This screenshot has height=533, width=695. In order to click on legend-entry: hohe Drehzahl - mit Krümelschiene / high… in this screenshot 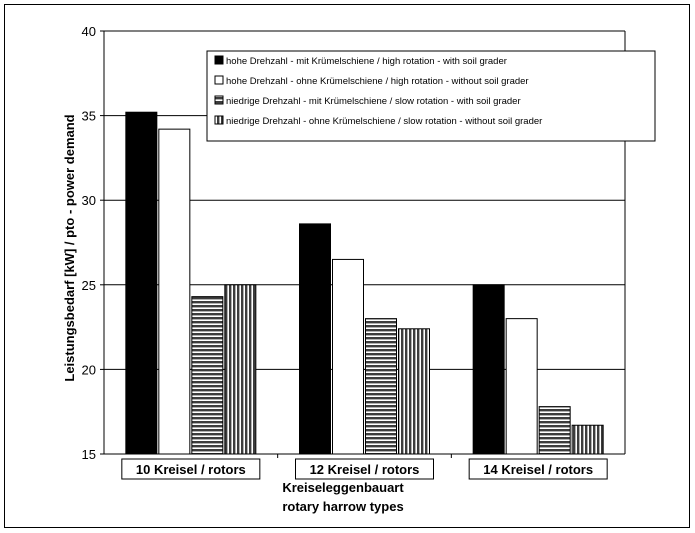, I will do `click(366, 61)`.